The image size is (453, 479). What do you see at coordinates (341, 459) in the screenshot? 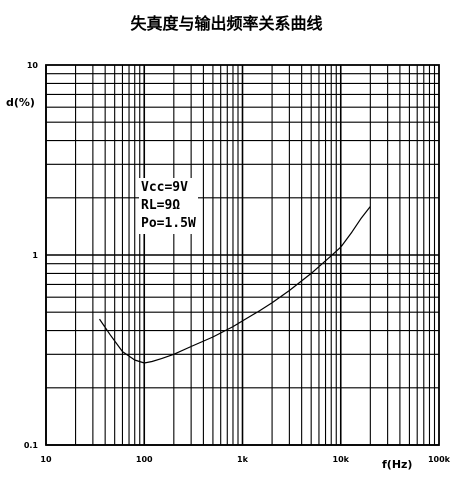
I see `x-tick-label-3: 10k` at bounding box center [341, 459].